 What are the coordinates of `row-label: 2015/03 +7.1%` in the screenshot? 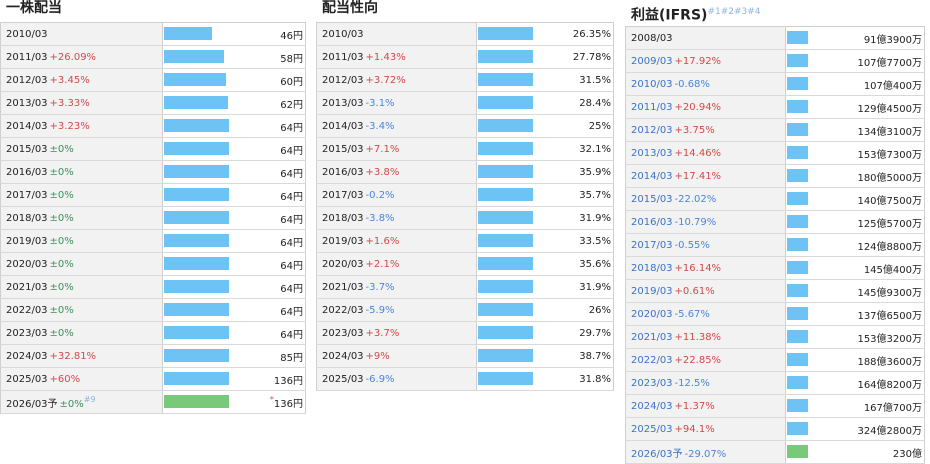 It's located at (396, 149).